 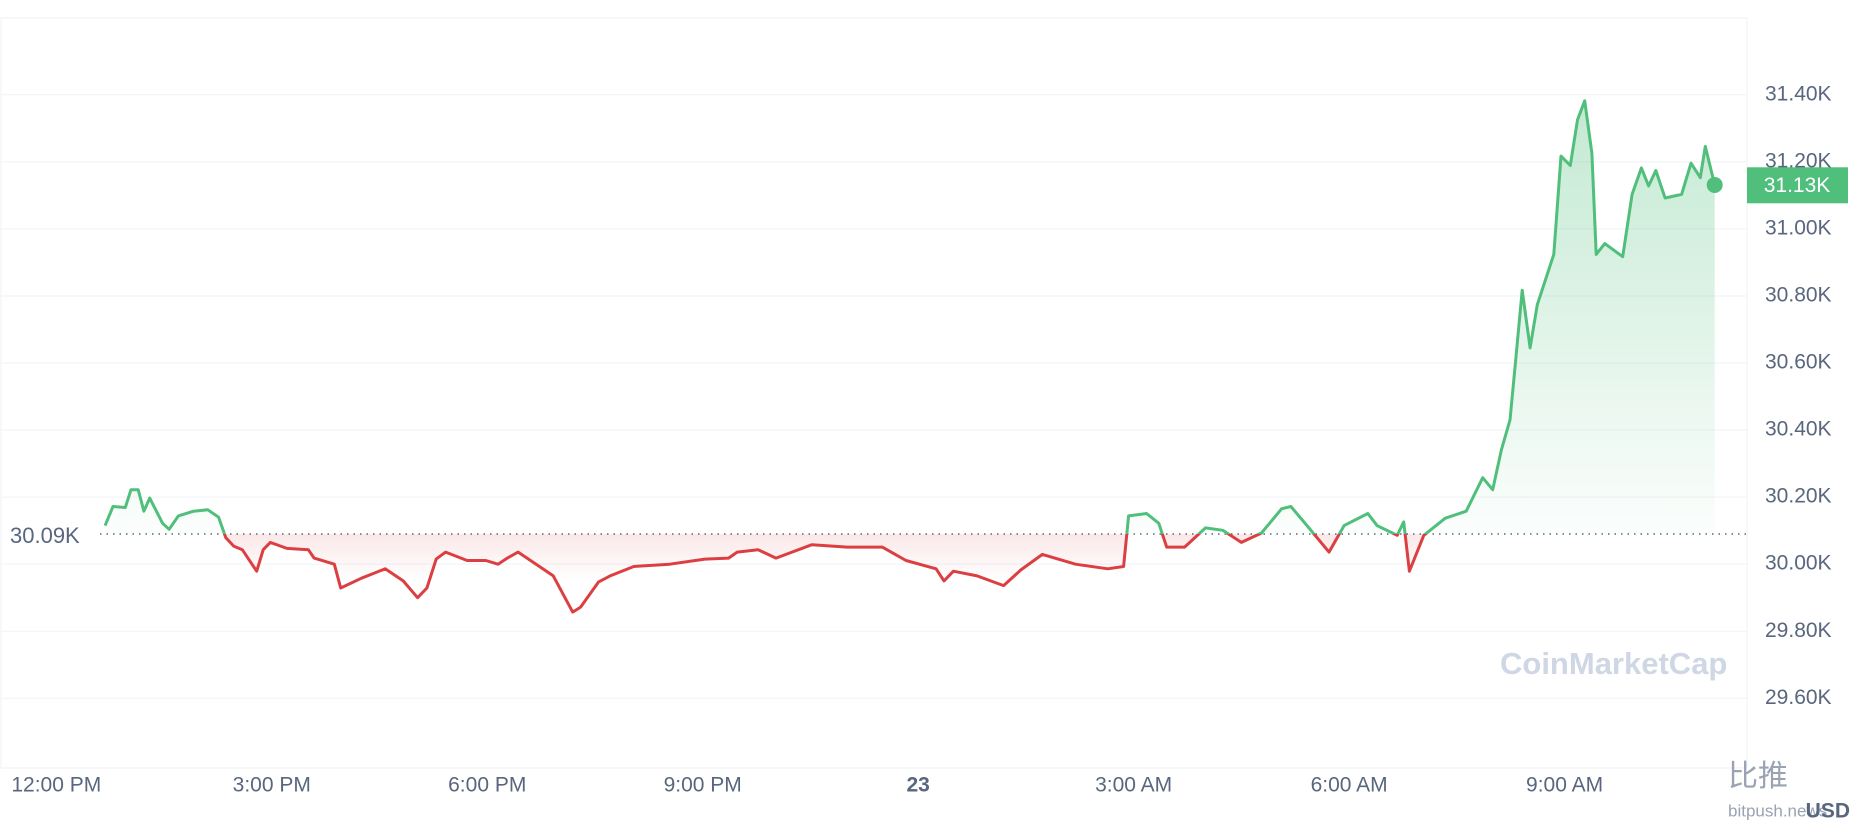 I want to click on price-tag, so click(x=1797, y=185).